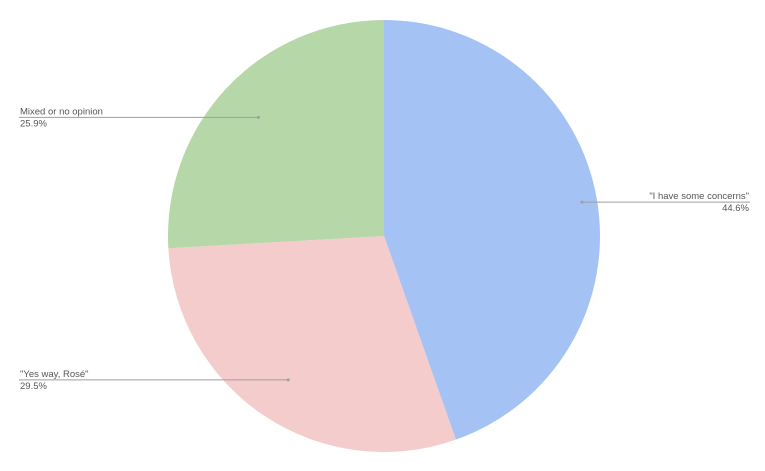  I want to click on leader-dot-i-have-some-concerns, so click(582, 202).